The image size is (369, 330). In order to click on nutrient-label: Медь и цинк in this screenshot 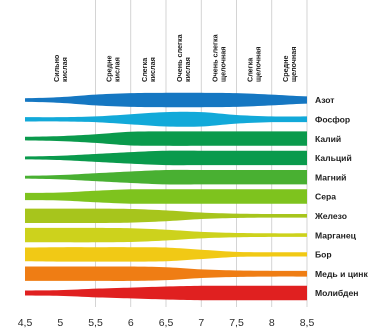, I will do `click(341, 274)`.